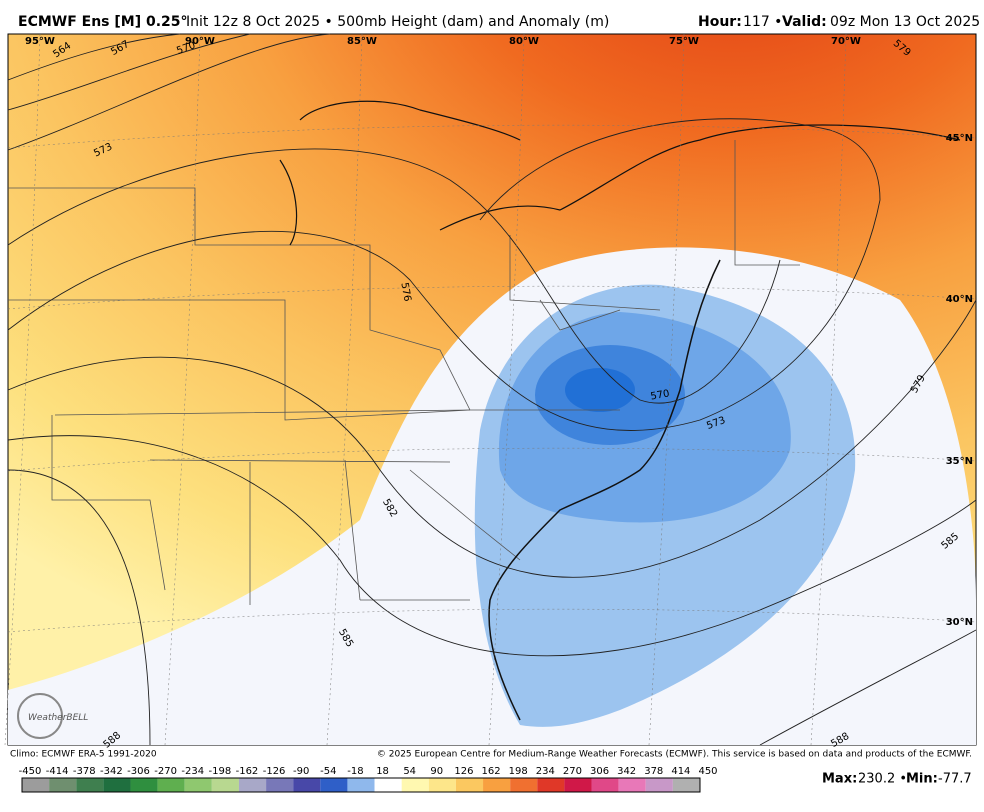  What do you see at coordinates (200, 41) in the screenshot?
I see `lon-label: 90°W` at bounding box center [200, 41].